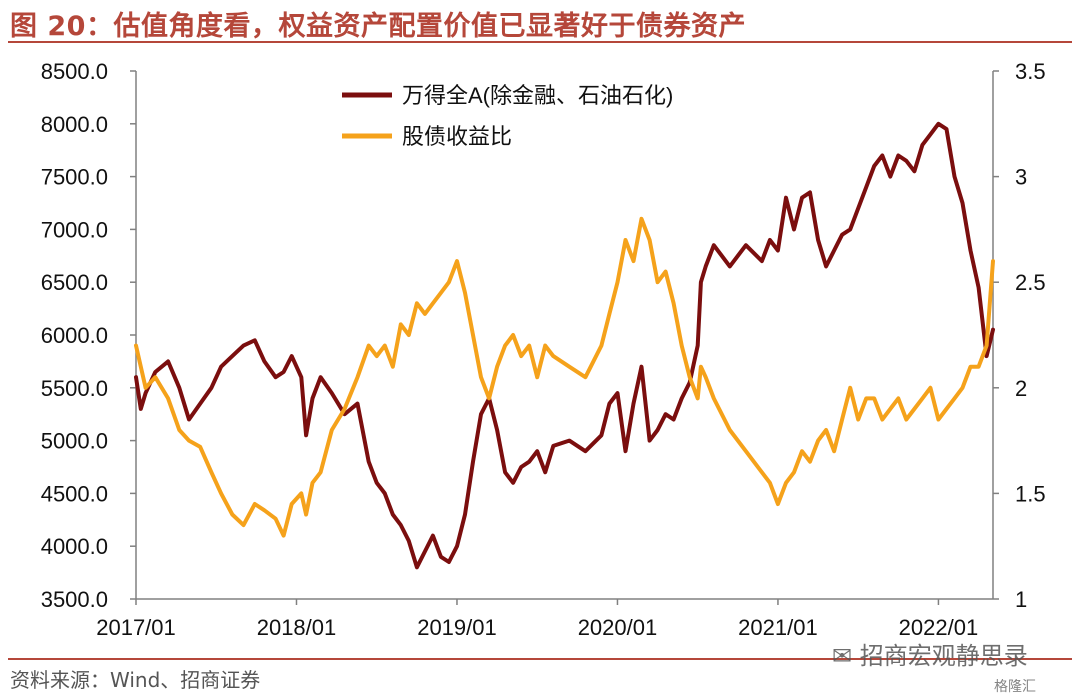 Image resolution: width=1080 pixels, height=700 pixels. I want to click on watermark: ✉ 招商宏观静思录, so click(930, 653).